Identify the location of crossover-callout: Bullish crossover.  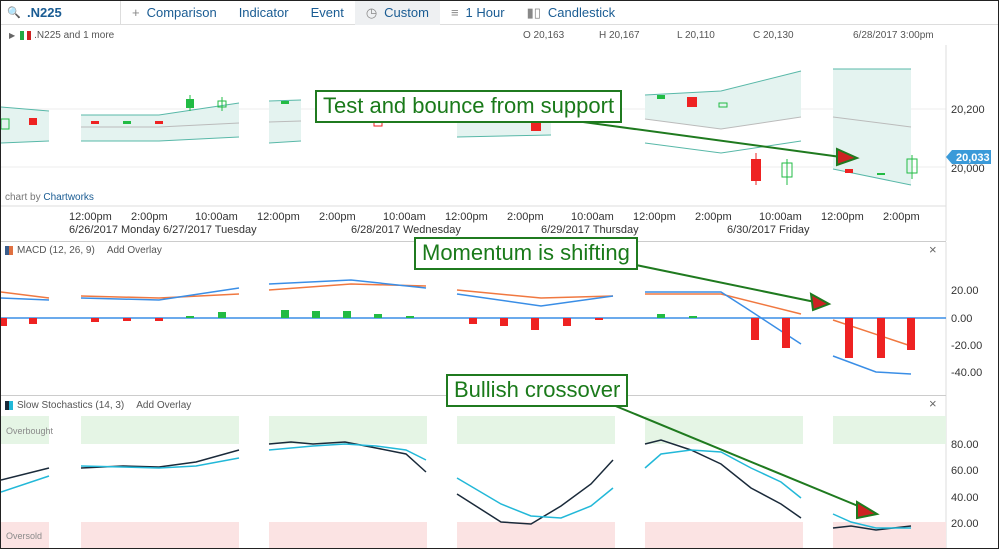
(537, 390).